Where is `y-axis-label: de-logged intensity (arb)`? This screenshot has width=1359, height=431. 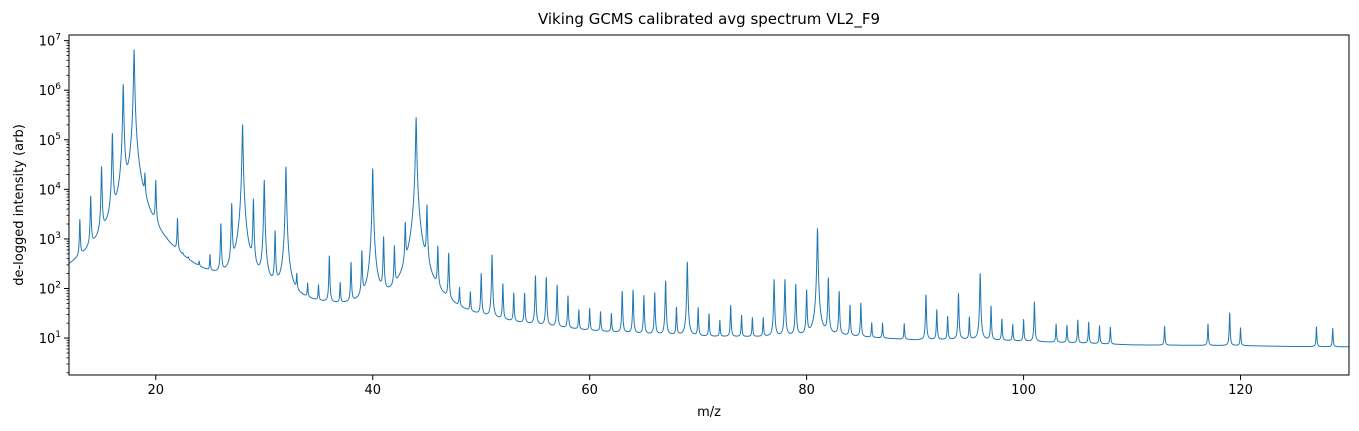
y-axis-label: de-logged intensity (arb) is located at coordinates (19, 205).